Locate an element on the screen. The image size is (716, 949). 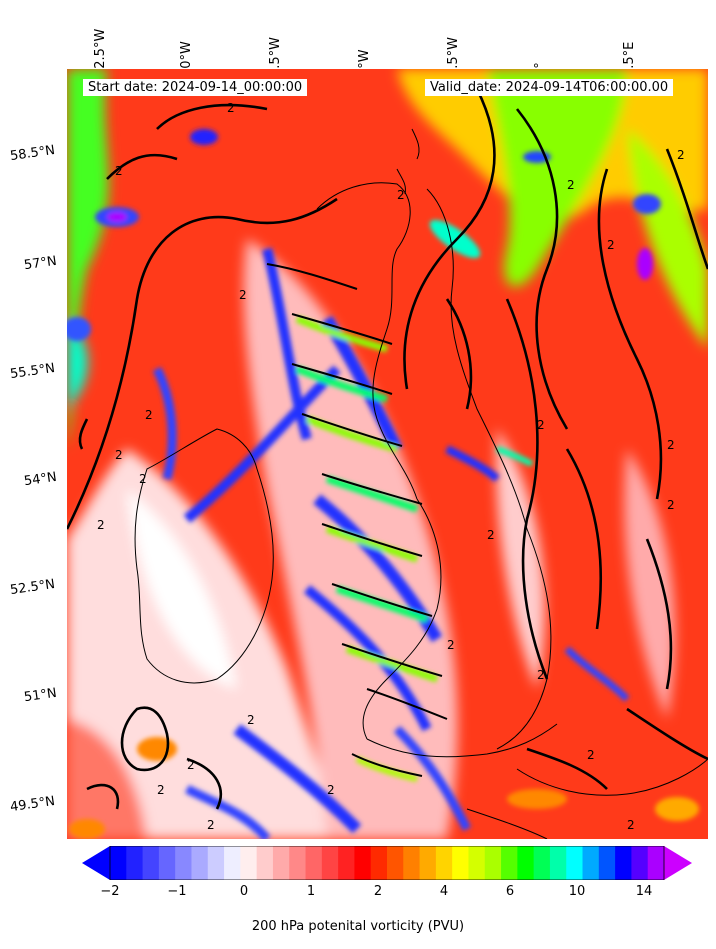
colorbar-under-arrow is located at coordinates (96, 863).